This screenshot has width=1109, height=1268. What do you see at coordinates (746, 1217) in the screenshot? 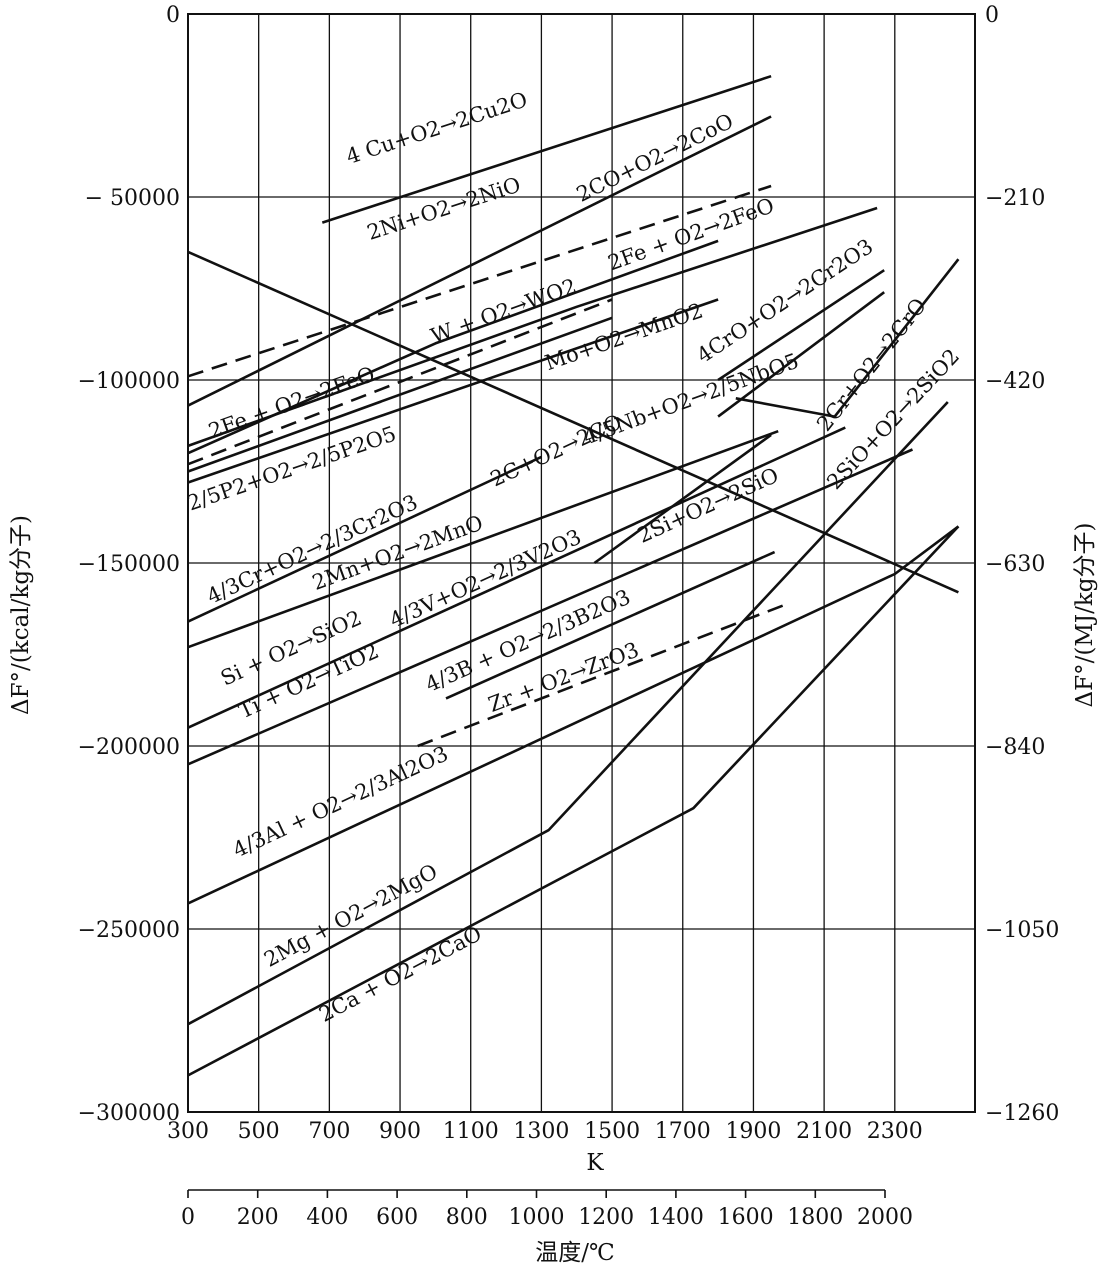
I see `celsius-tick-label: 1600` at bounding box center [746, 1217].